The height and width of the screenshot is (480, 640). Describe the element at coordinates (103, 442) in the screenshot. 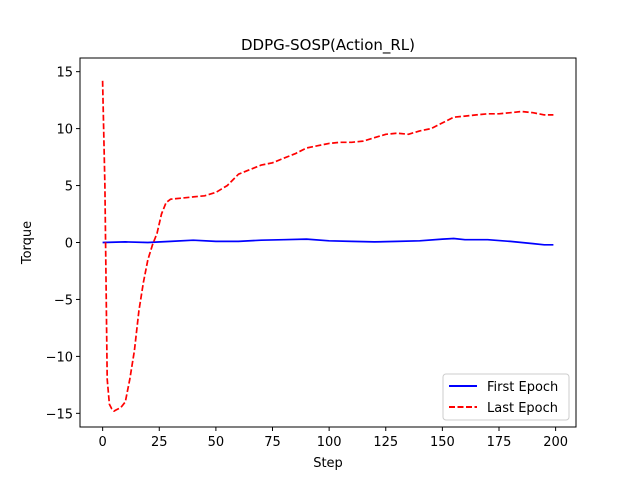

I see `x-tick-label: 0` at that location.